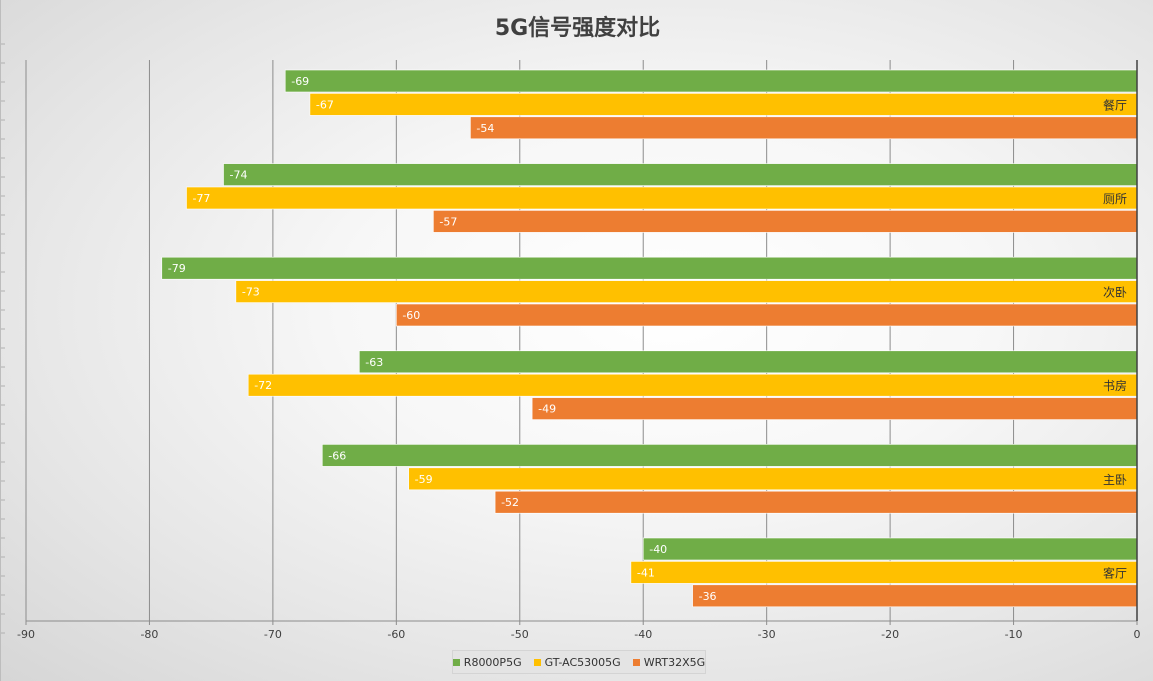 This screenshot has height=681, width=1153. What do you see at coordinates (582, 662) in the screenshot?
I see `legend-label-gt-ac53005g: GT-AC53005G` at bounding box center [582, 662].